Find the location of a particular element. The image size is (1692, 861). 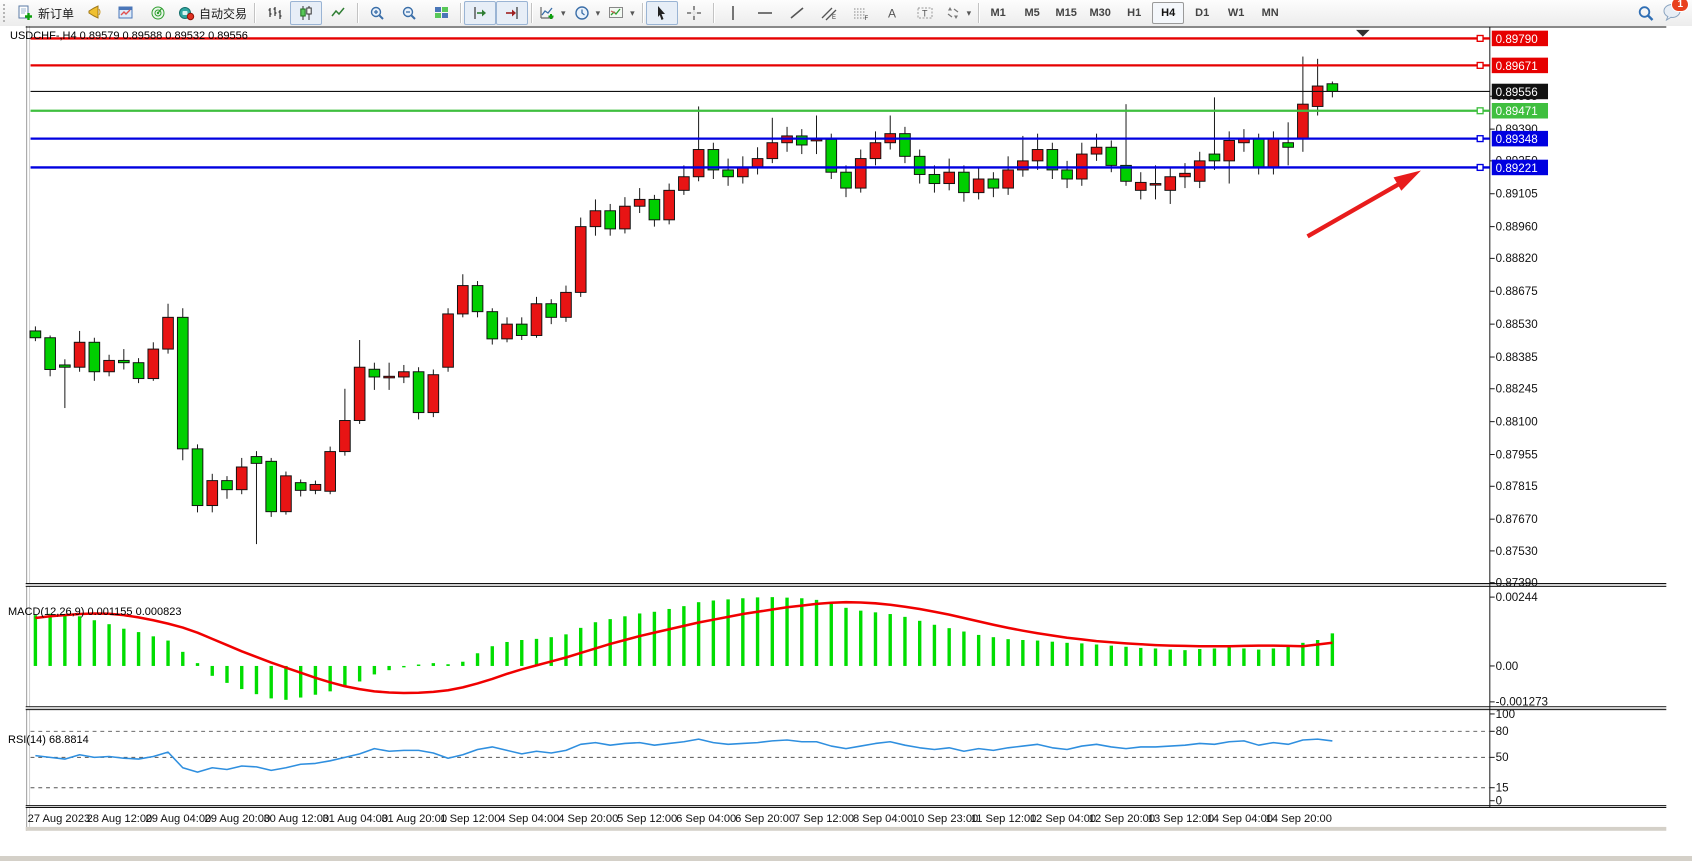

svg-text: 0.87670 is located at coordinates (1517, 519).